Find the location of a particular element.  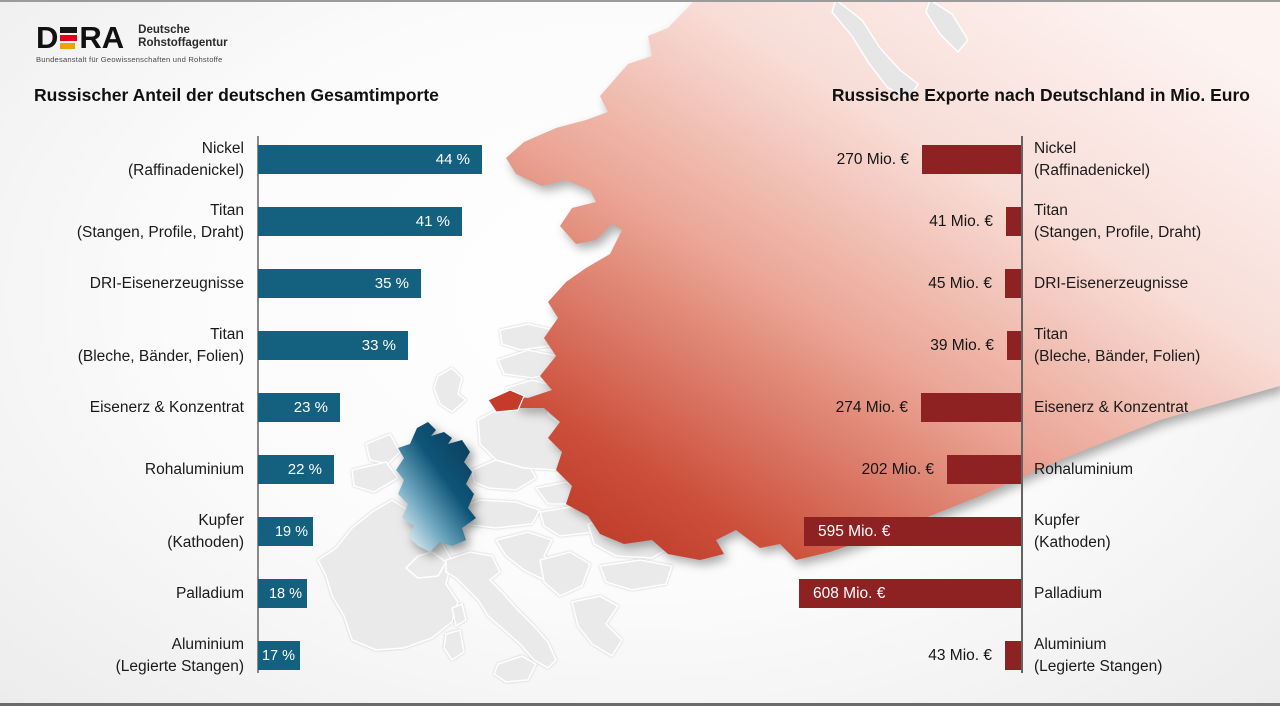

right-category-line: (Stangen, Profile, Draht) is located at coordinates (1118, 232).